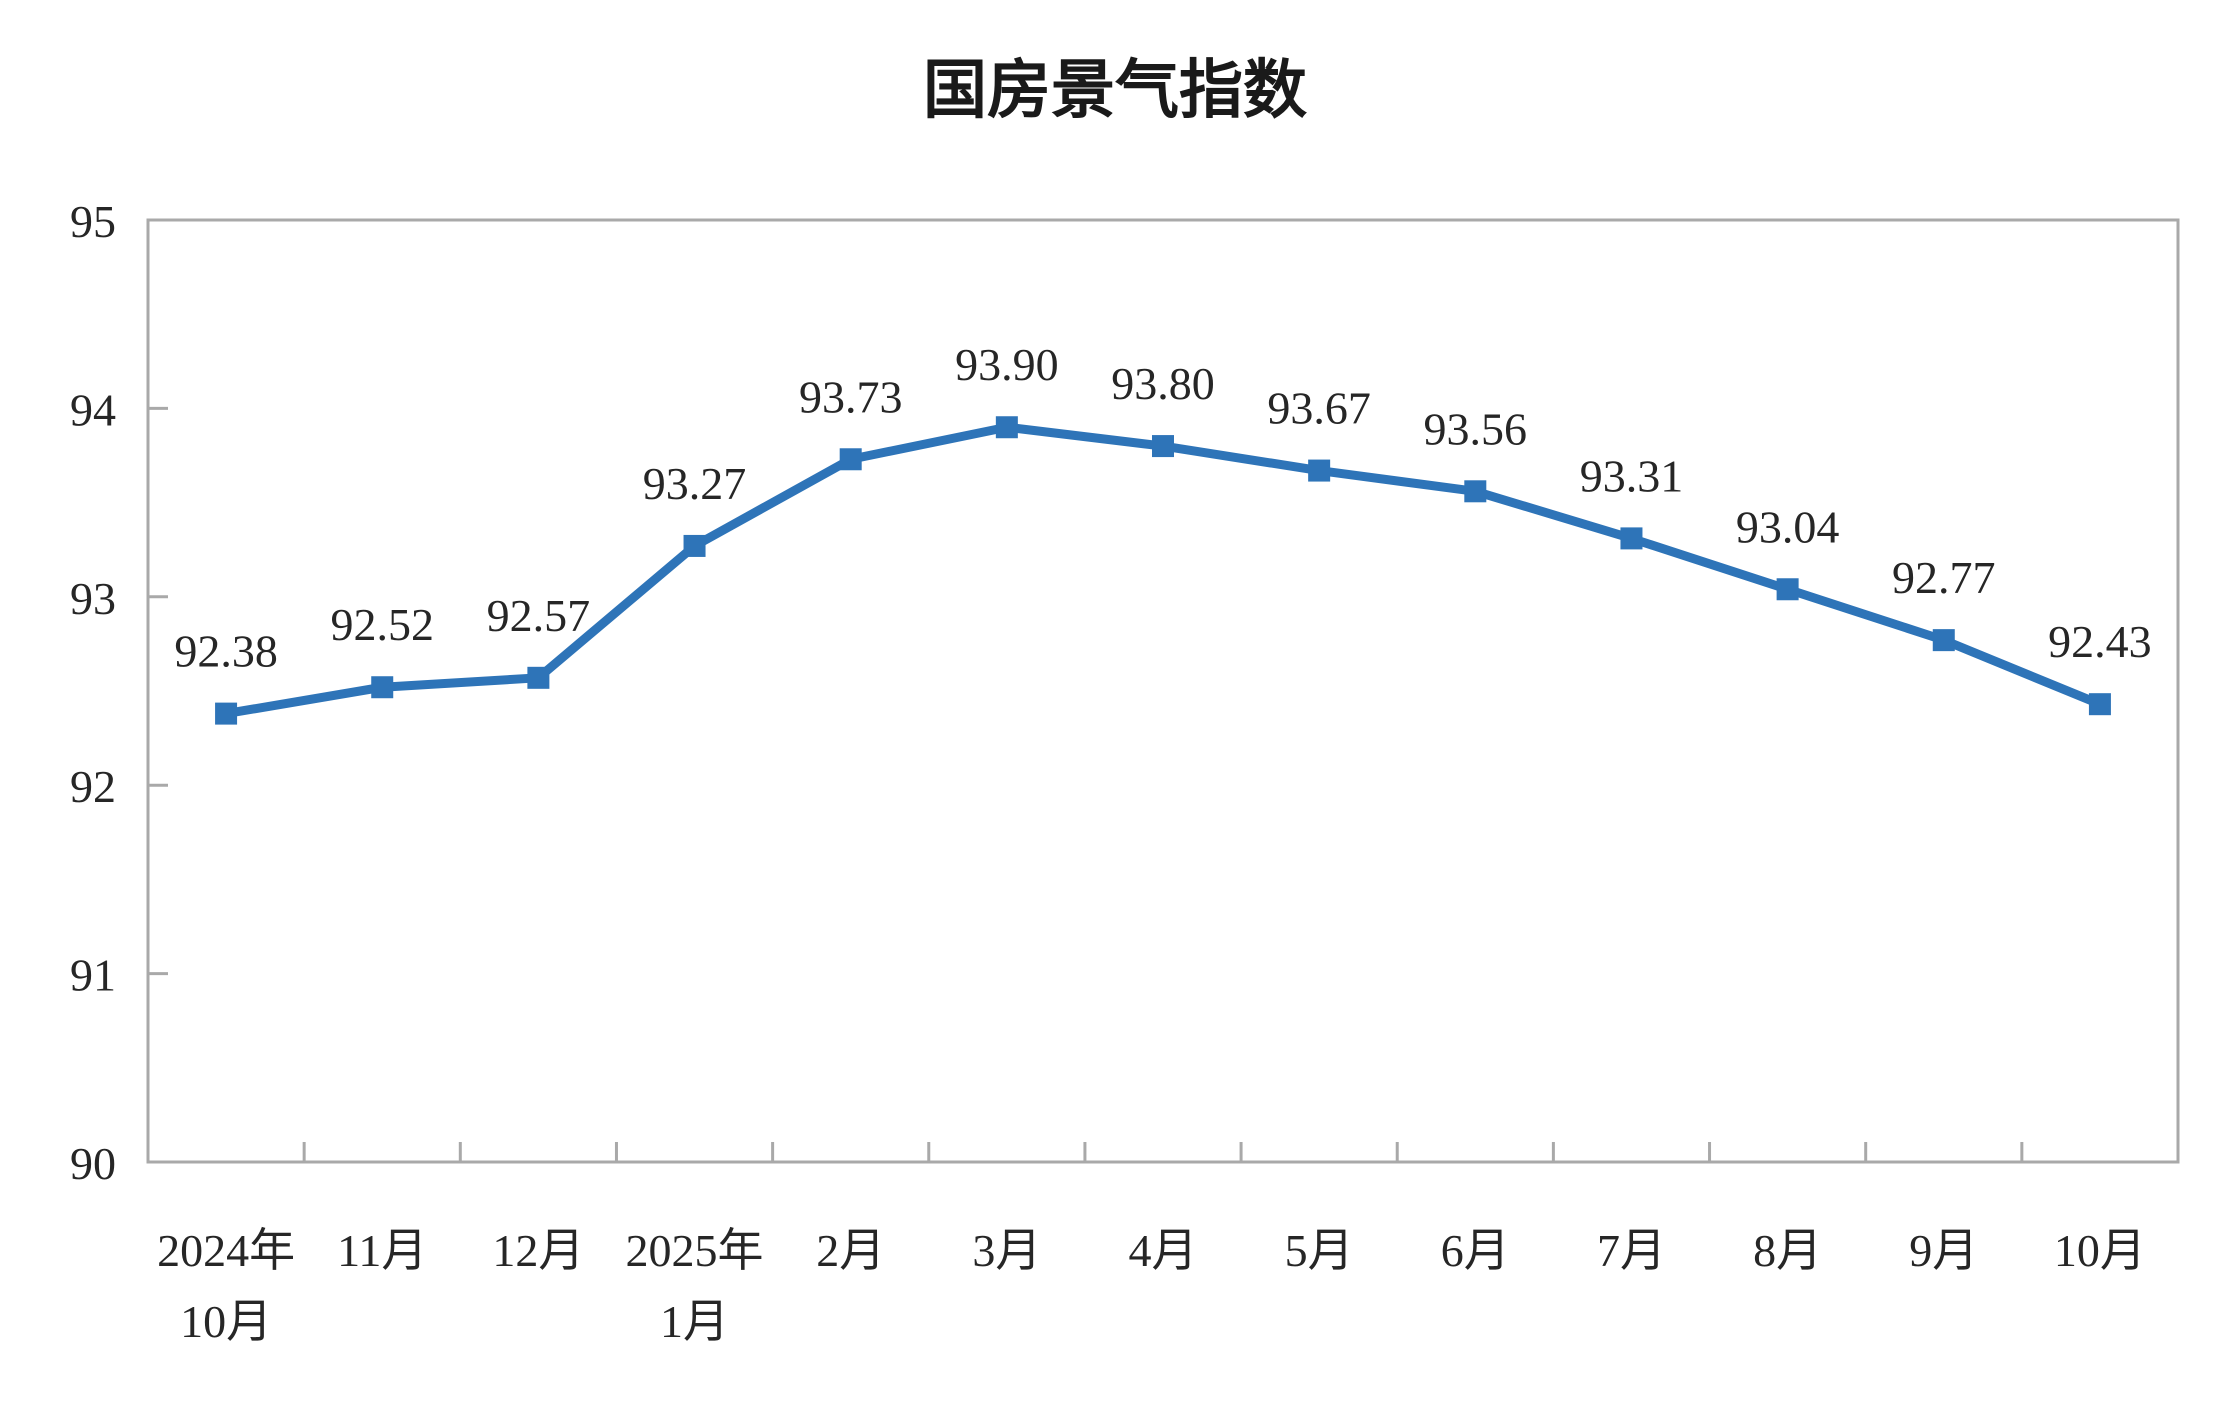 This screenshot has width=2216, height=1412. Describe the element at coordinates (850, 1250) in the screenshot. I see `x-axis-category-label: 2月` at that location.